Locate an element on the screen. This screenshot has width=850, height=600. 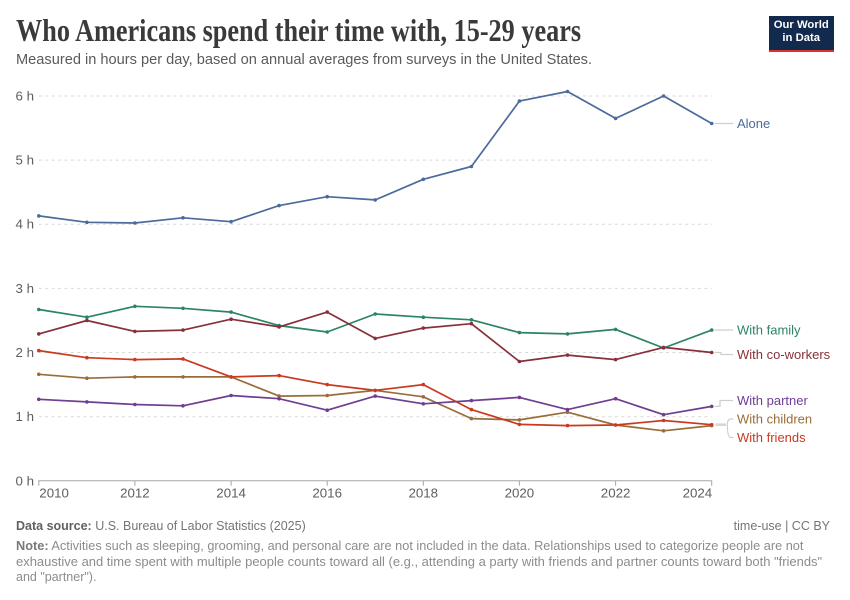
svg-text: 1 h is located at coordinates (25, 416).